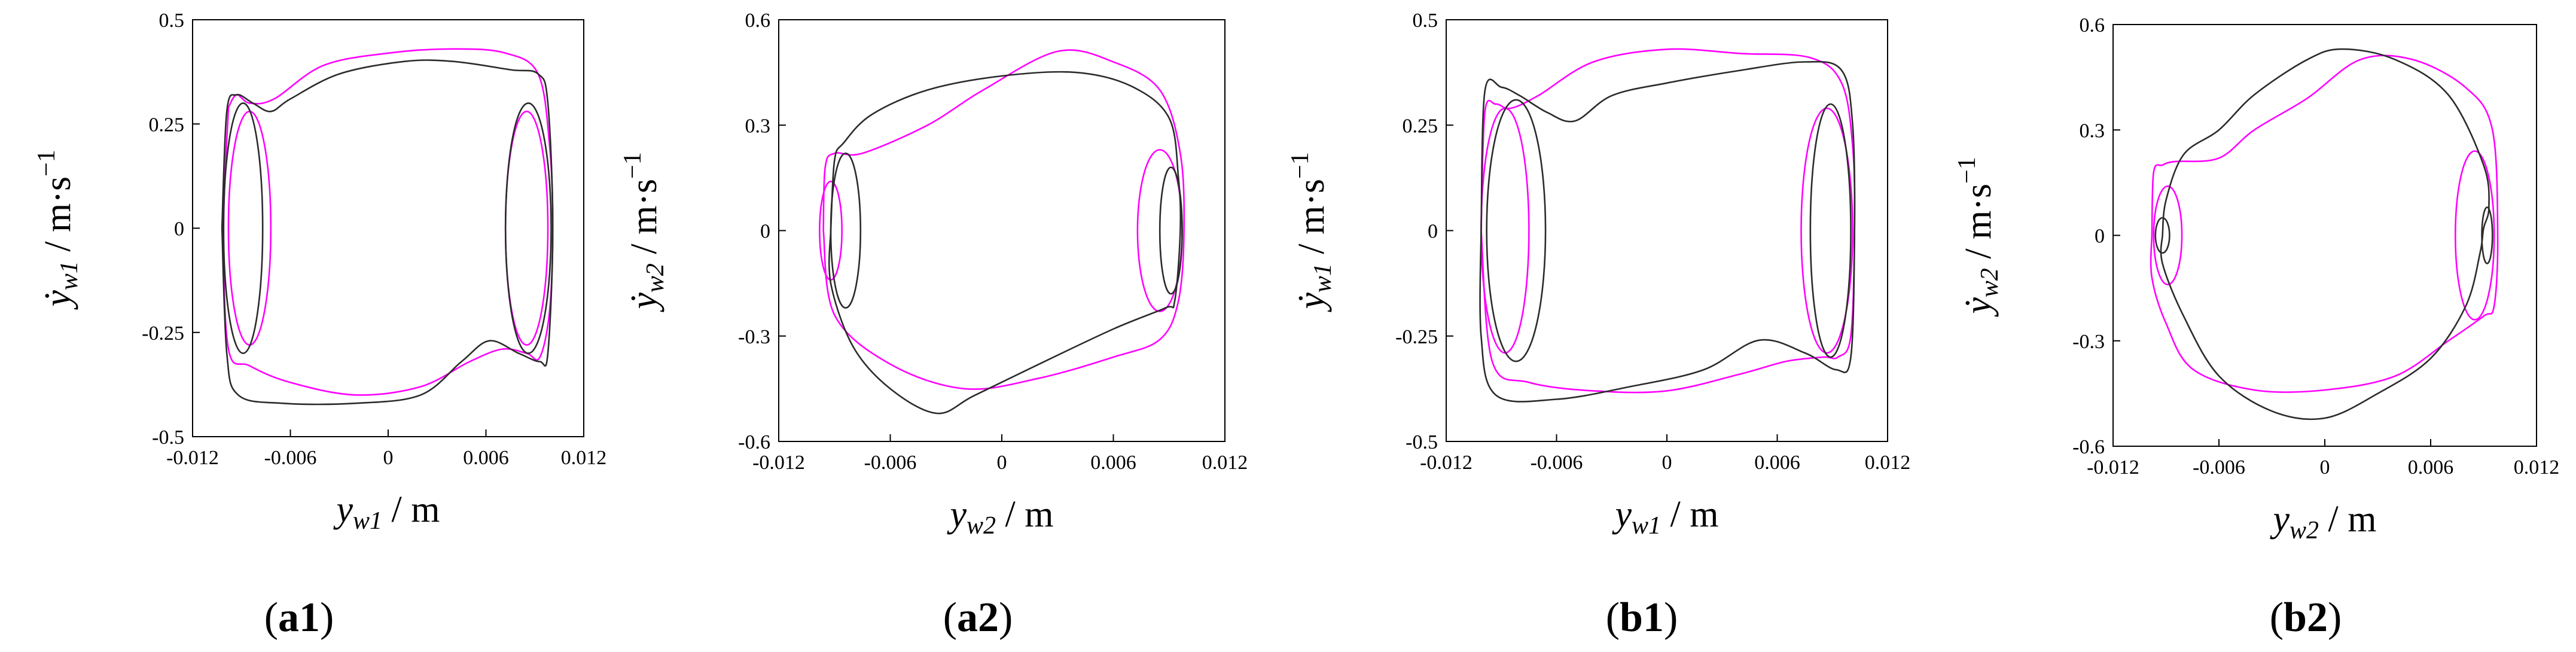 The image size is (2576, 652). I want to click on y-axis-label-b2: ẏw2 / m·s−1, so click(1978, 237).